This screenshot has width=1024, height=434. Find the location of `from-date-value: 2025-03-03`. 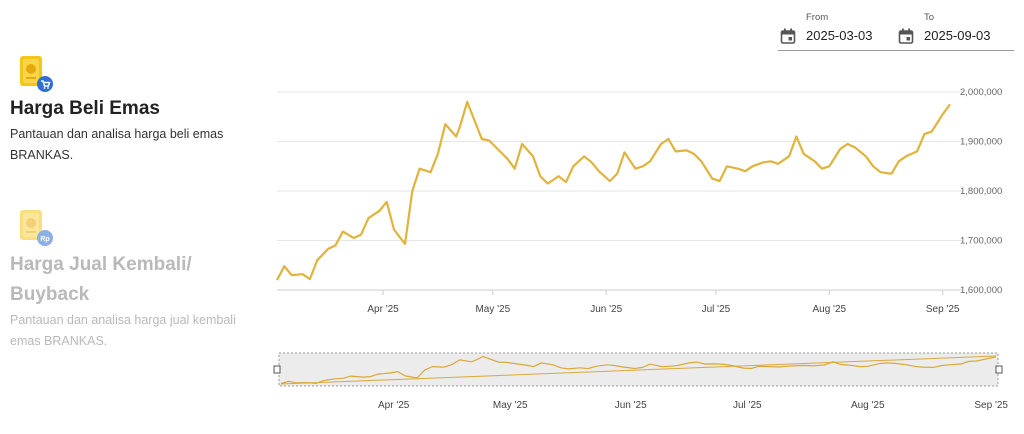

from-date-value: 2025-03-03 is located at coordinates (839, 35).